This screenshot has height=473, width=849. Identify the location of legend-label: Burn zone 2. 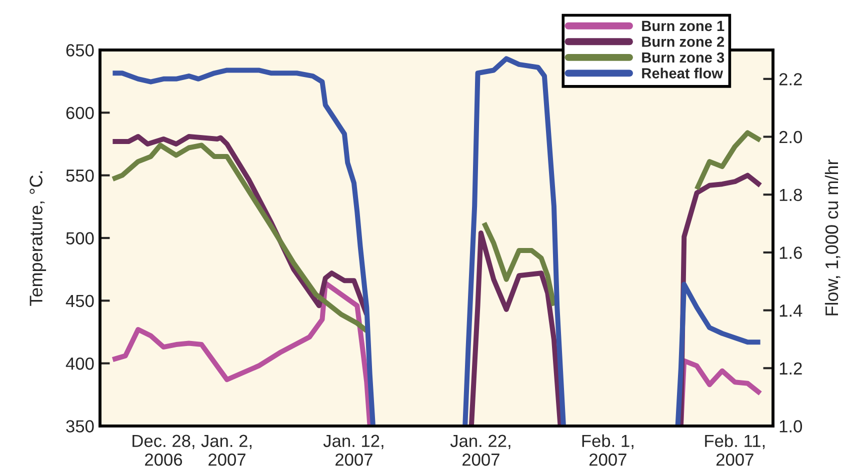
(683, 41).